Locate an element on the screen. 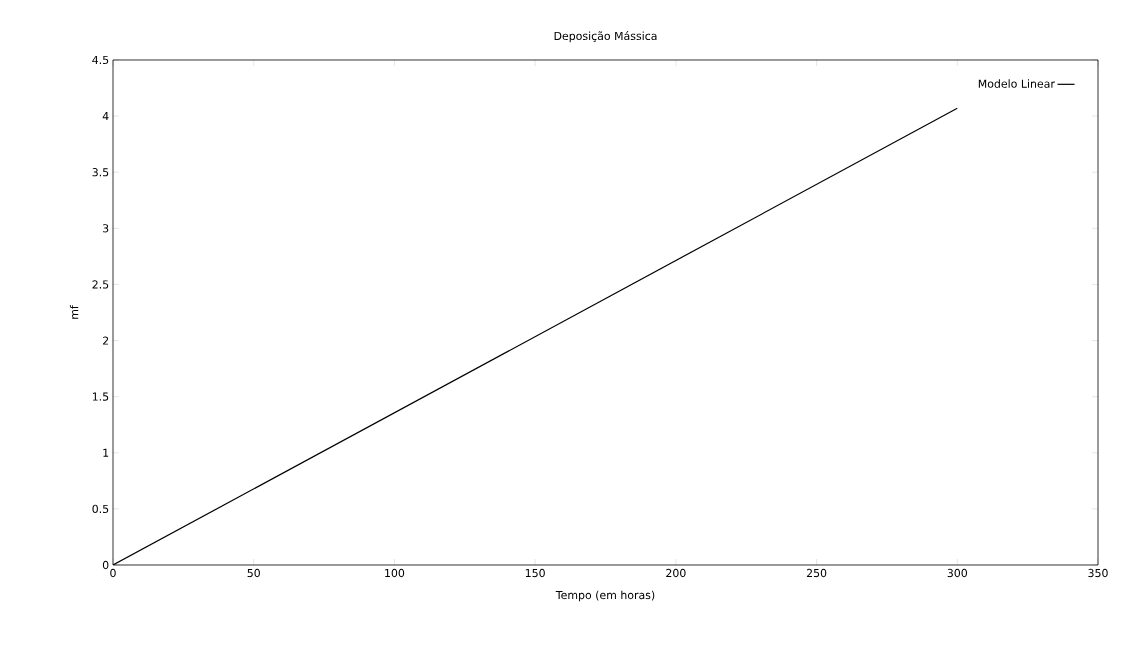  x-tick-label: 300 is located at coordinates (957, 573).